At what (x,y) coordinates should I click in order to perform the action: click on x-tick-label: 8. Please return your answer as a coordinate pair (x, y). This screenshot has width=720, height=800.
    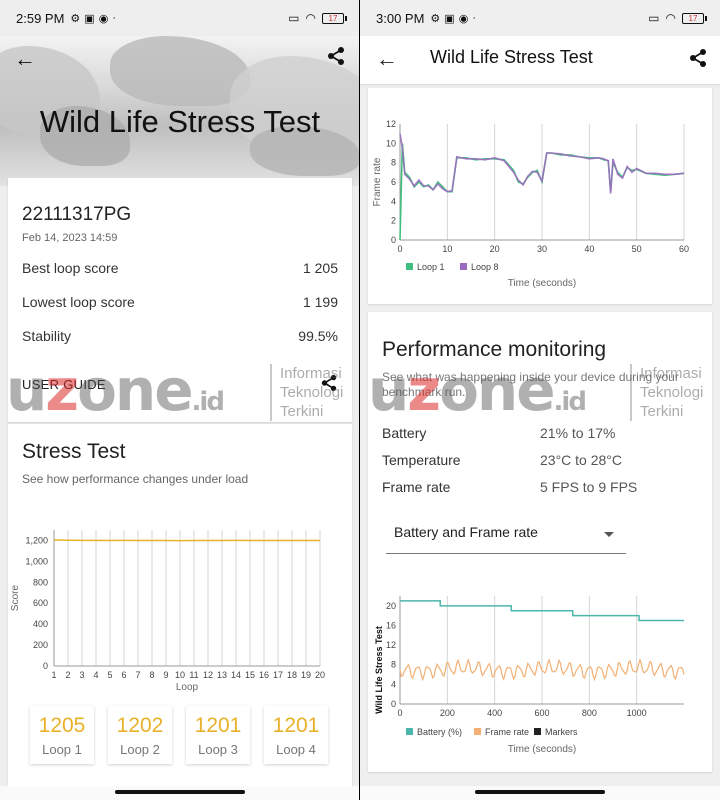
    Looking at the image, I should click on (151, 675).